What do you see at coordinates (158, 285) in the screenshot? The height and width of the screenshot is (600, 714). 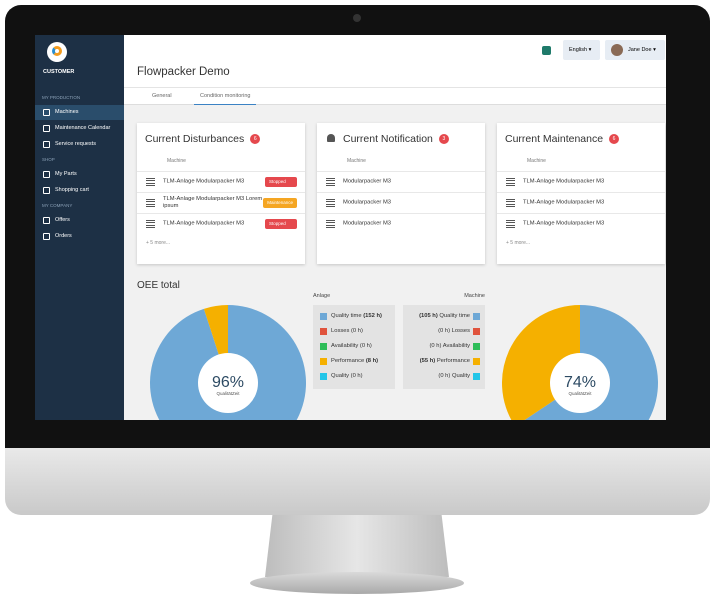 I see `oee-title: OEE total` at bounding box center [158, 285].